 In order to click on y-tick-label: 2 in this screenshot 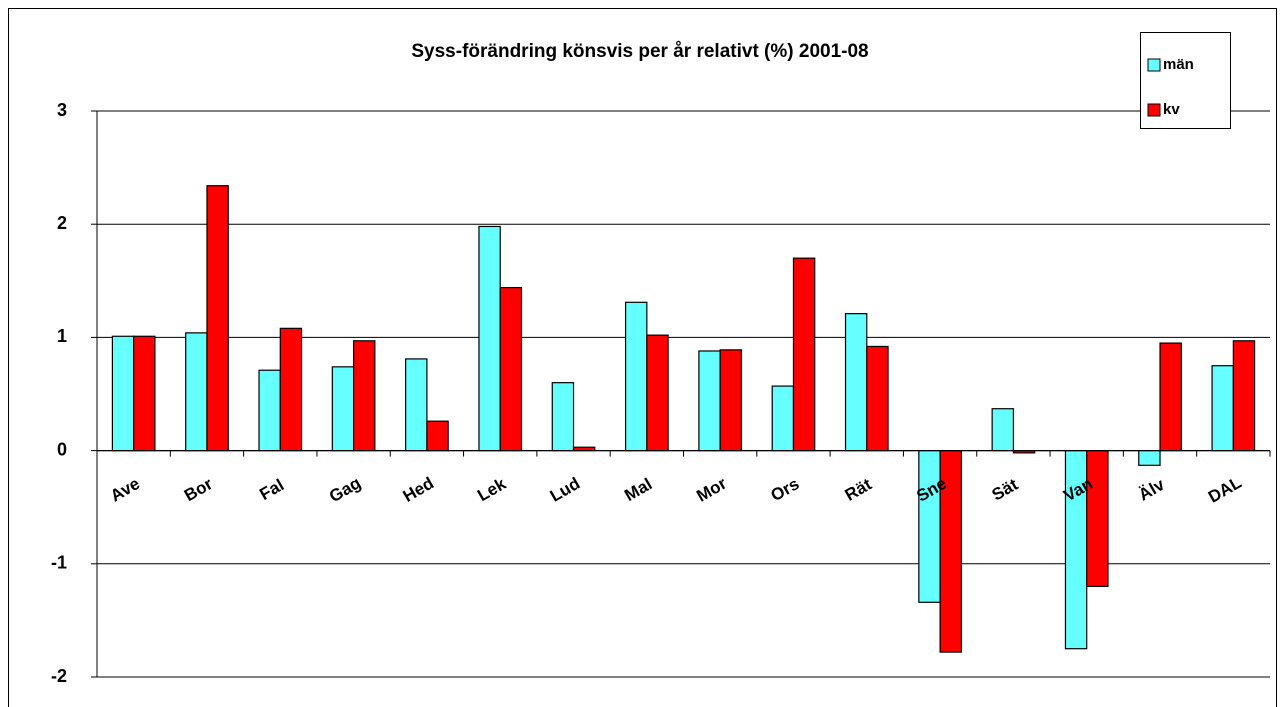, I will do `click(62, 223)`.